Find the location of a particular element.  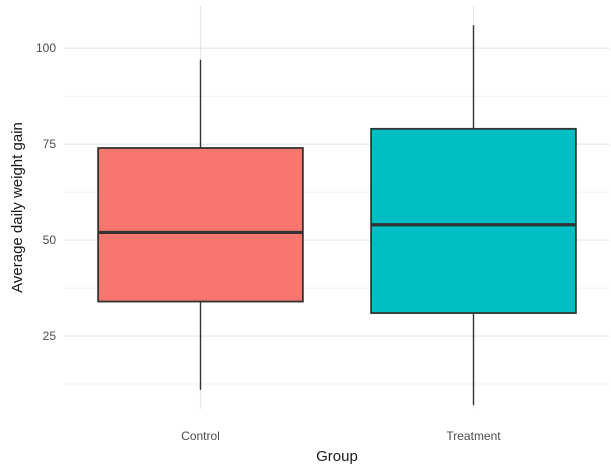

box-control is located at coordinates (200, 225).